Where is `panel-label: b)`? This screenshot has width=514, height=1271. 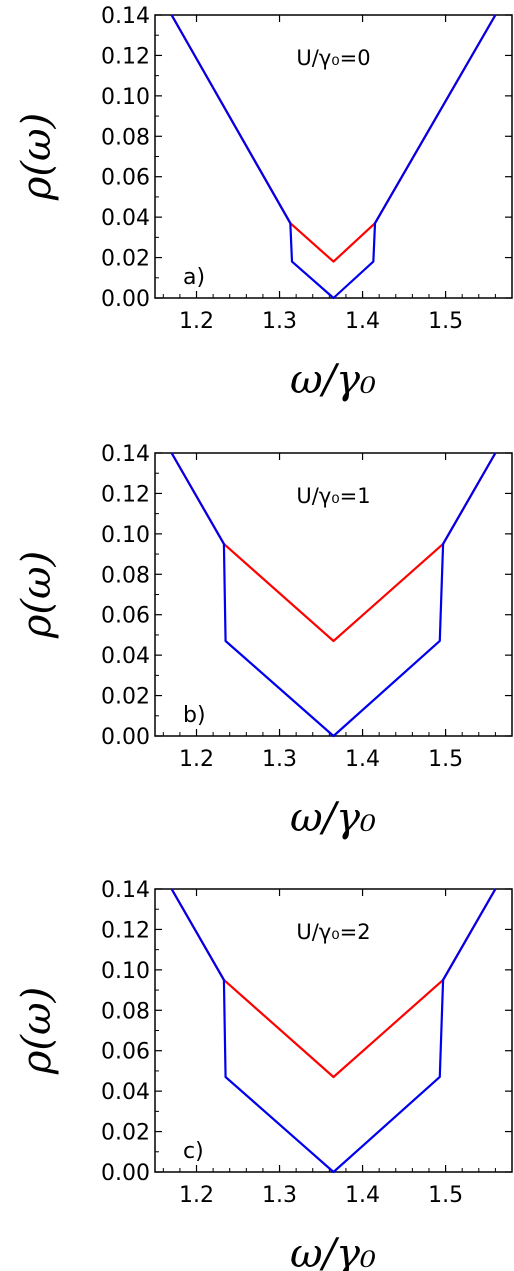 panel-label: b) is located at coordinates (194, 715).